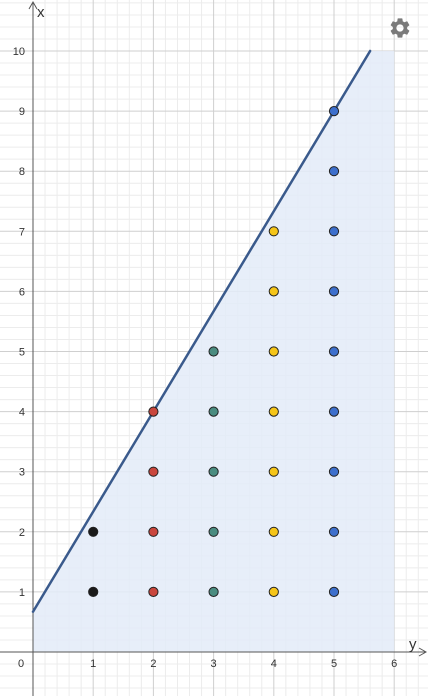  Describe the element at coordinates (22, 353) in the screenshot. I see `y-tick-label: 5` at that location.